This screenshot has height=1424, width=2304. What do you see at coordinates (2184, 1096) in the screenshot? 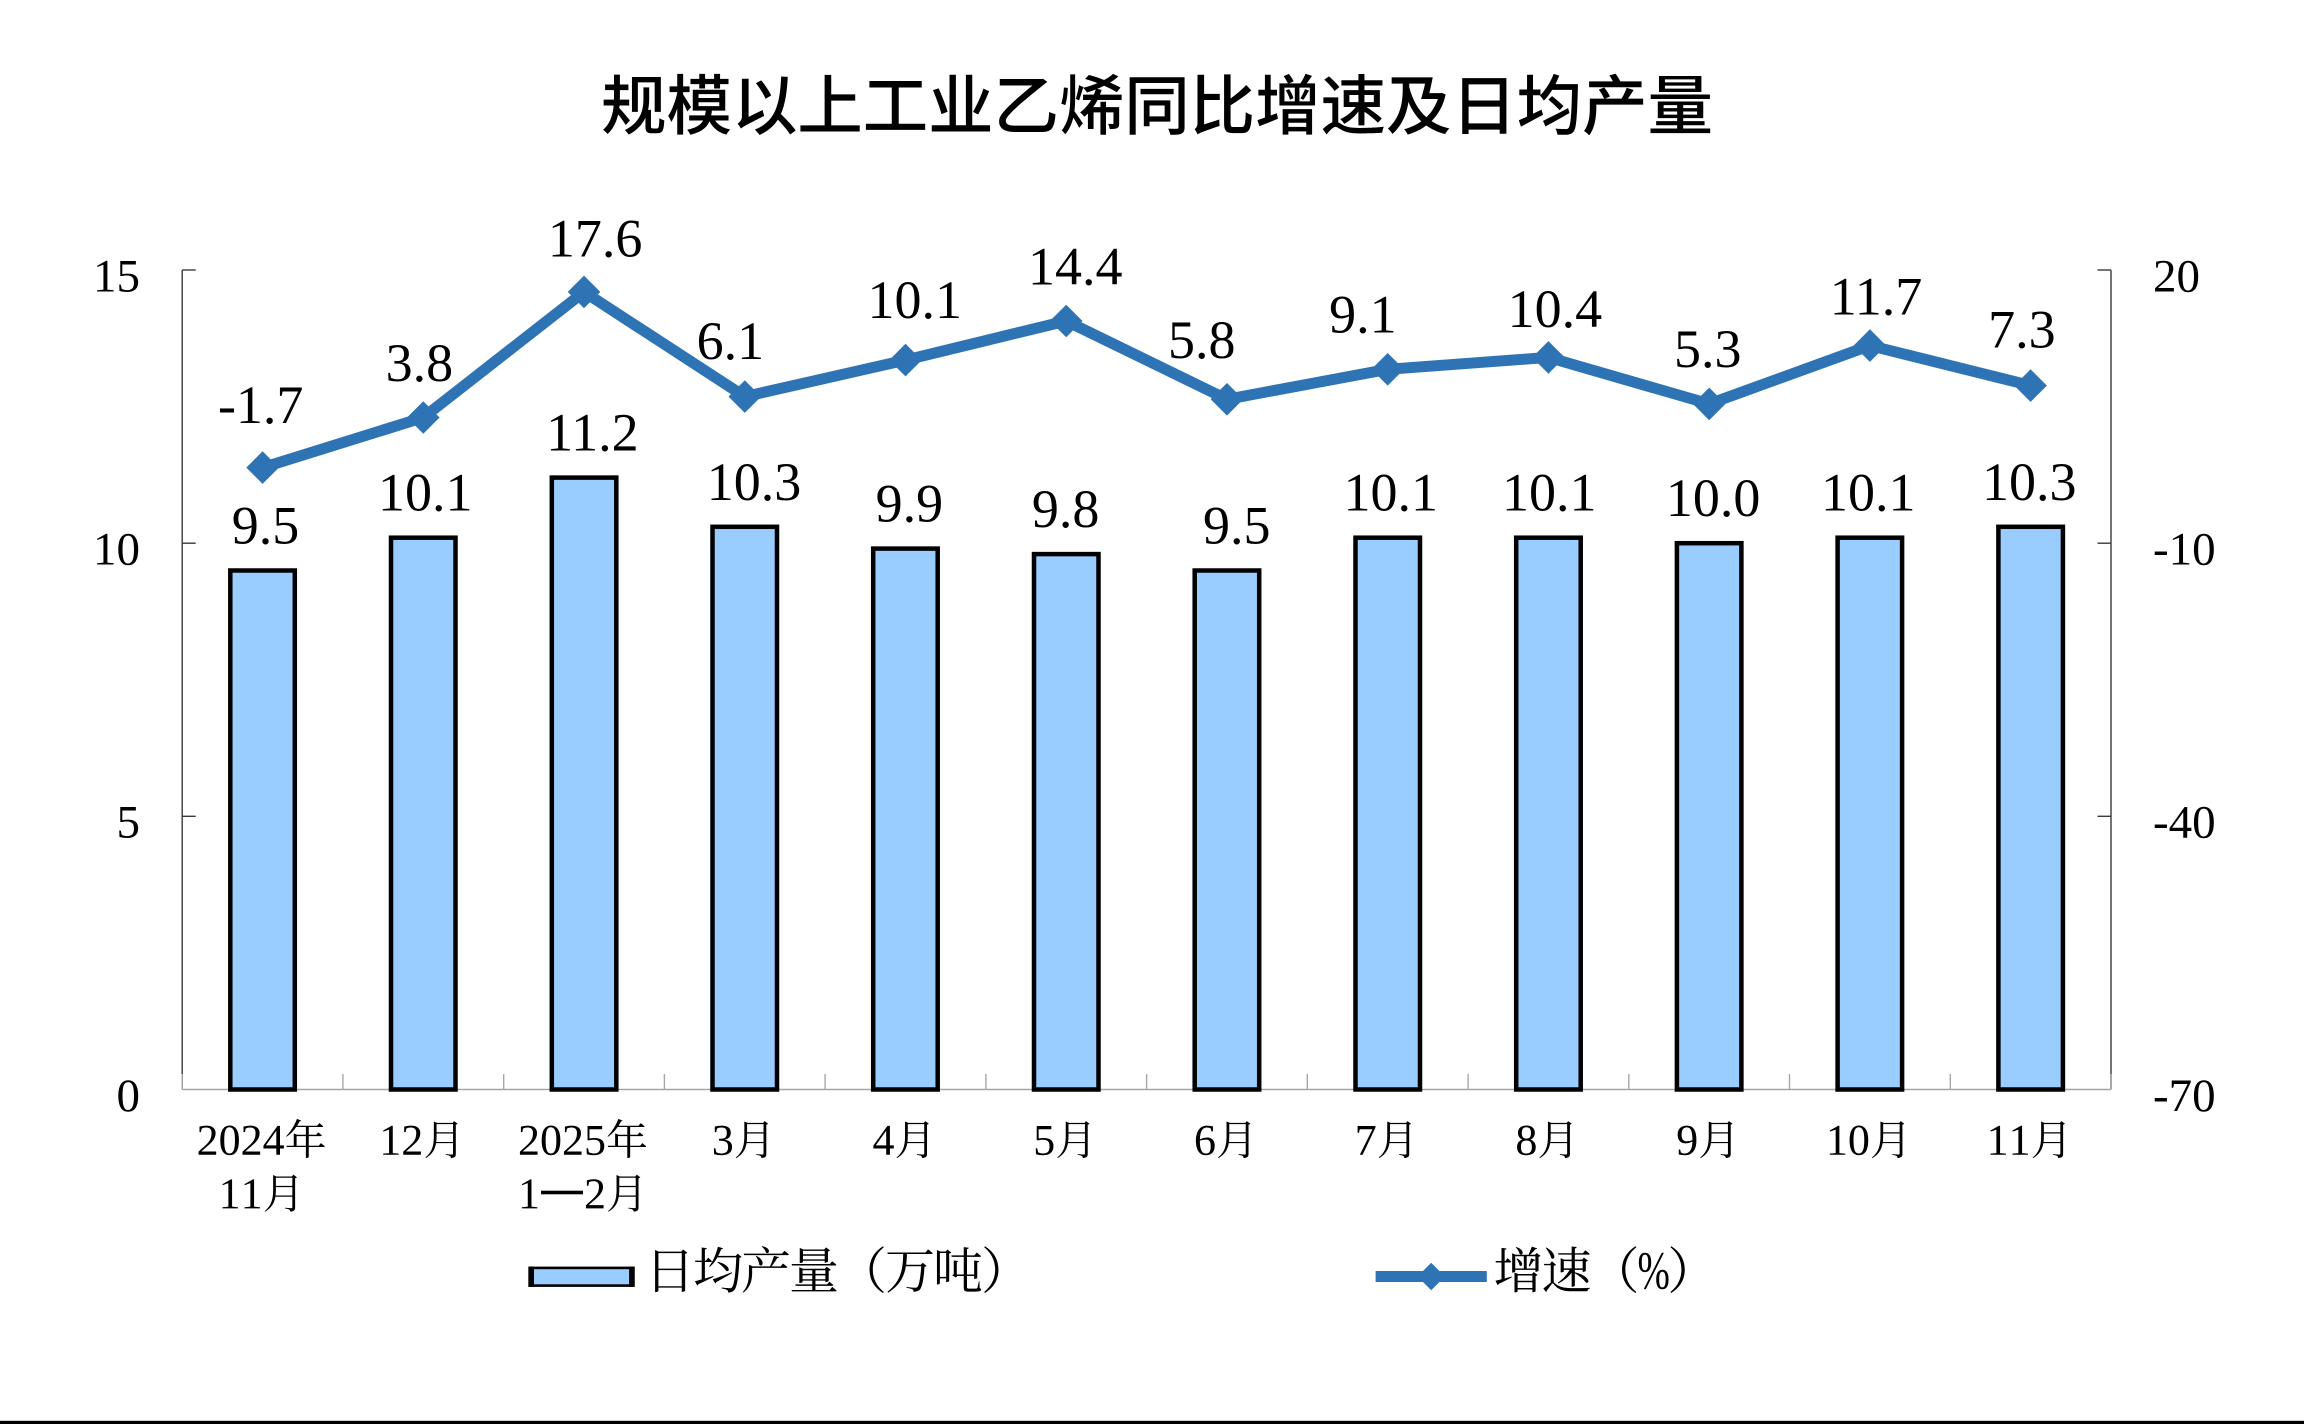
I see `svg-text: -70` at bounding box center [2184, 1096].